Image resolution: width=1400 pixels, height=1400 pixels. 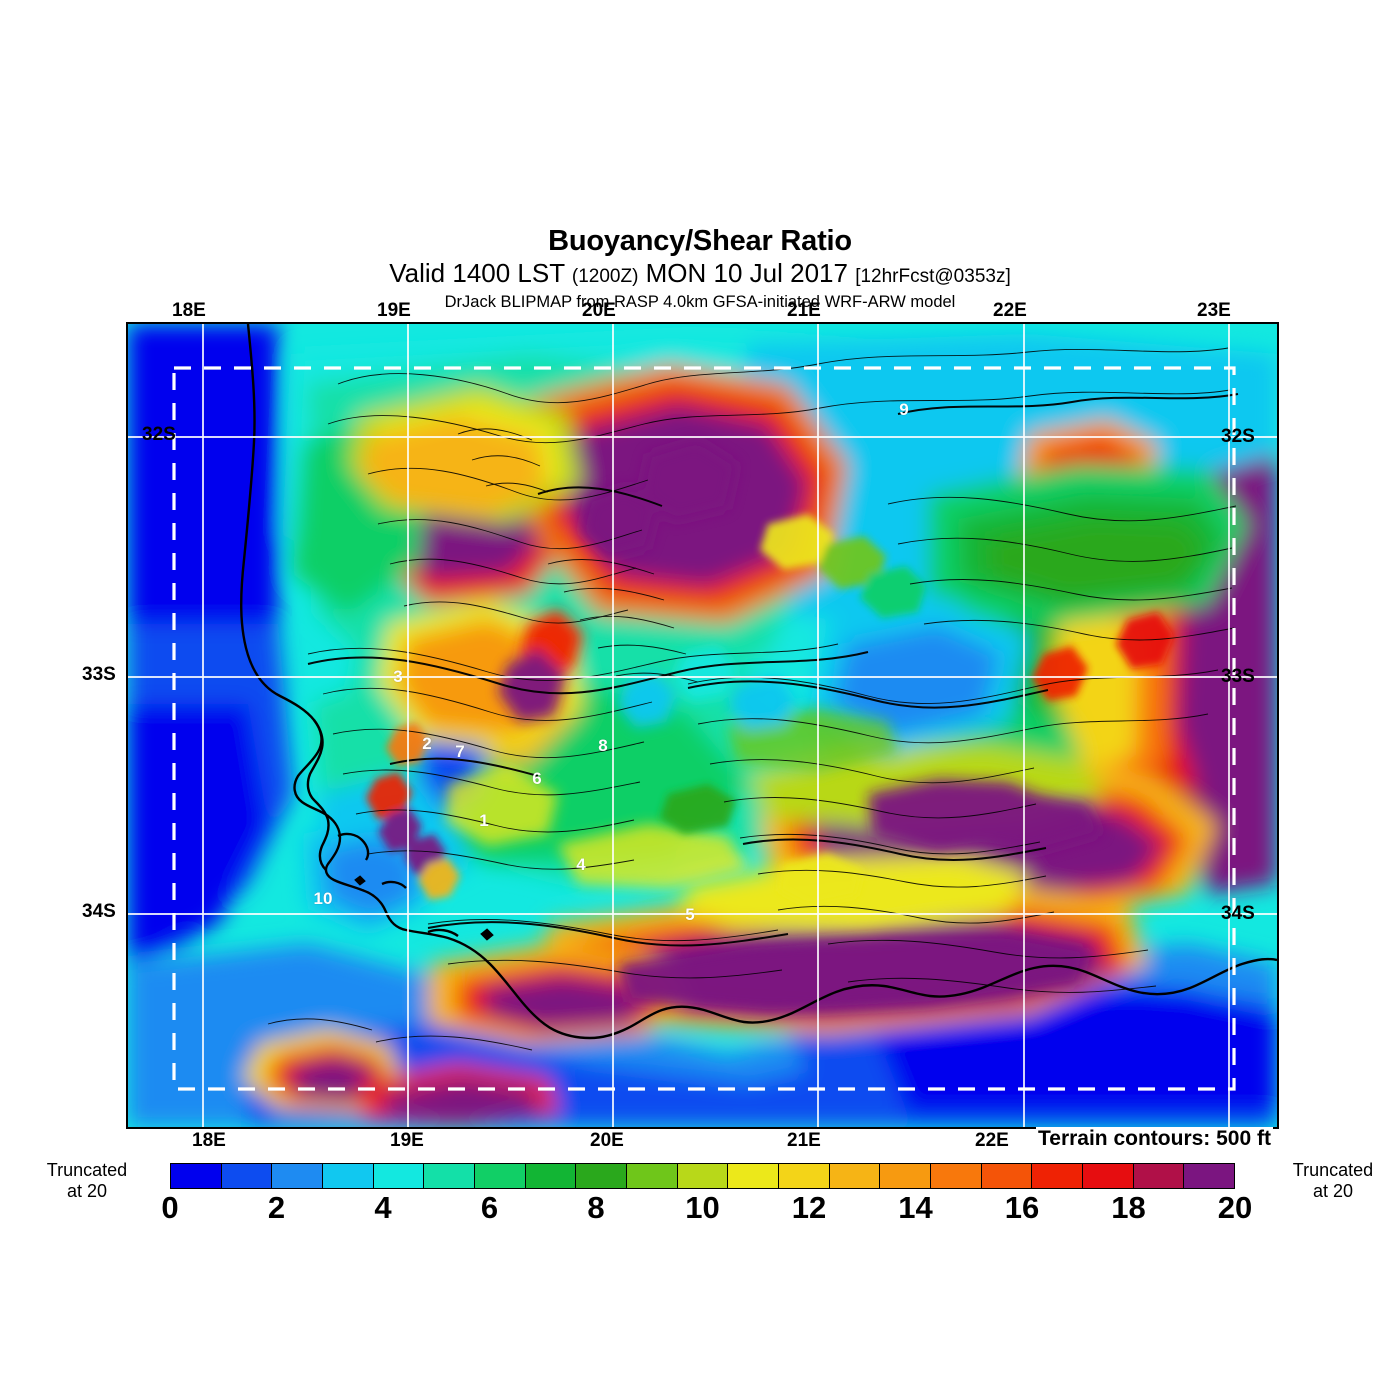 What do you see at coordinates (702, 1207) in the screenshot?
I see `colorbar-tick-10: 10` at bounding box center [702, 1207].